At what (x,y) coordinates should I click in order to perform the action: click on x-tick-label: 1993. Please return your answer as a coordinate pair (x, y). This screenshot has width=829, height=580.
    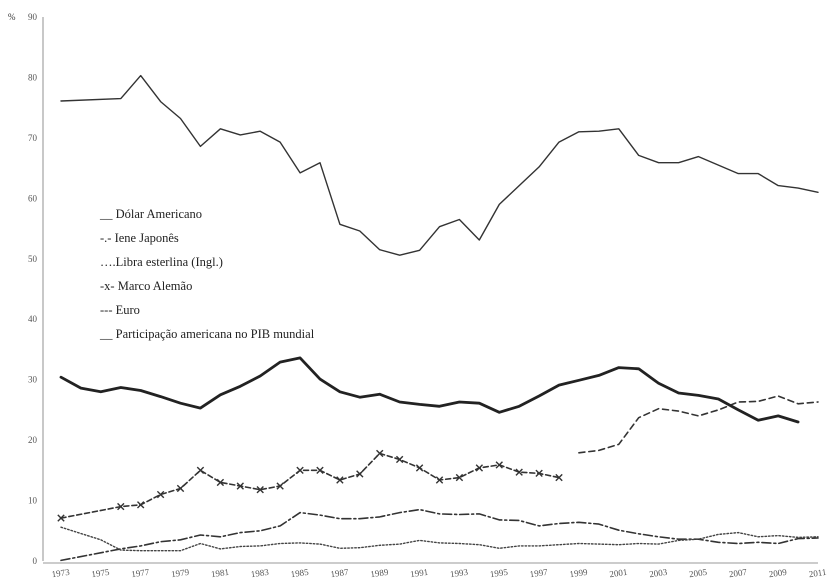
    Looking at the image, I should click on (459, 573).